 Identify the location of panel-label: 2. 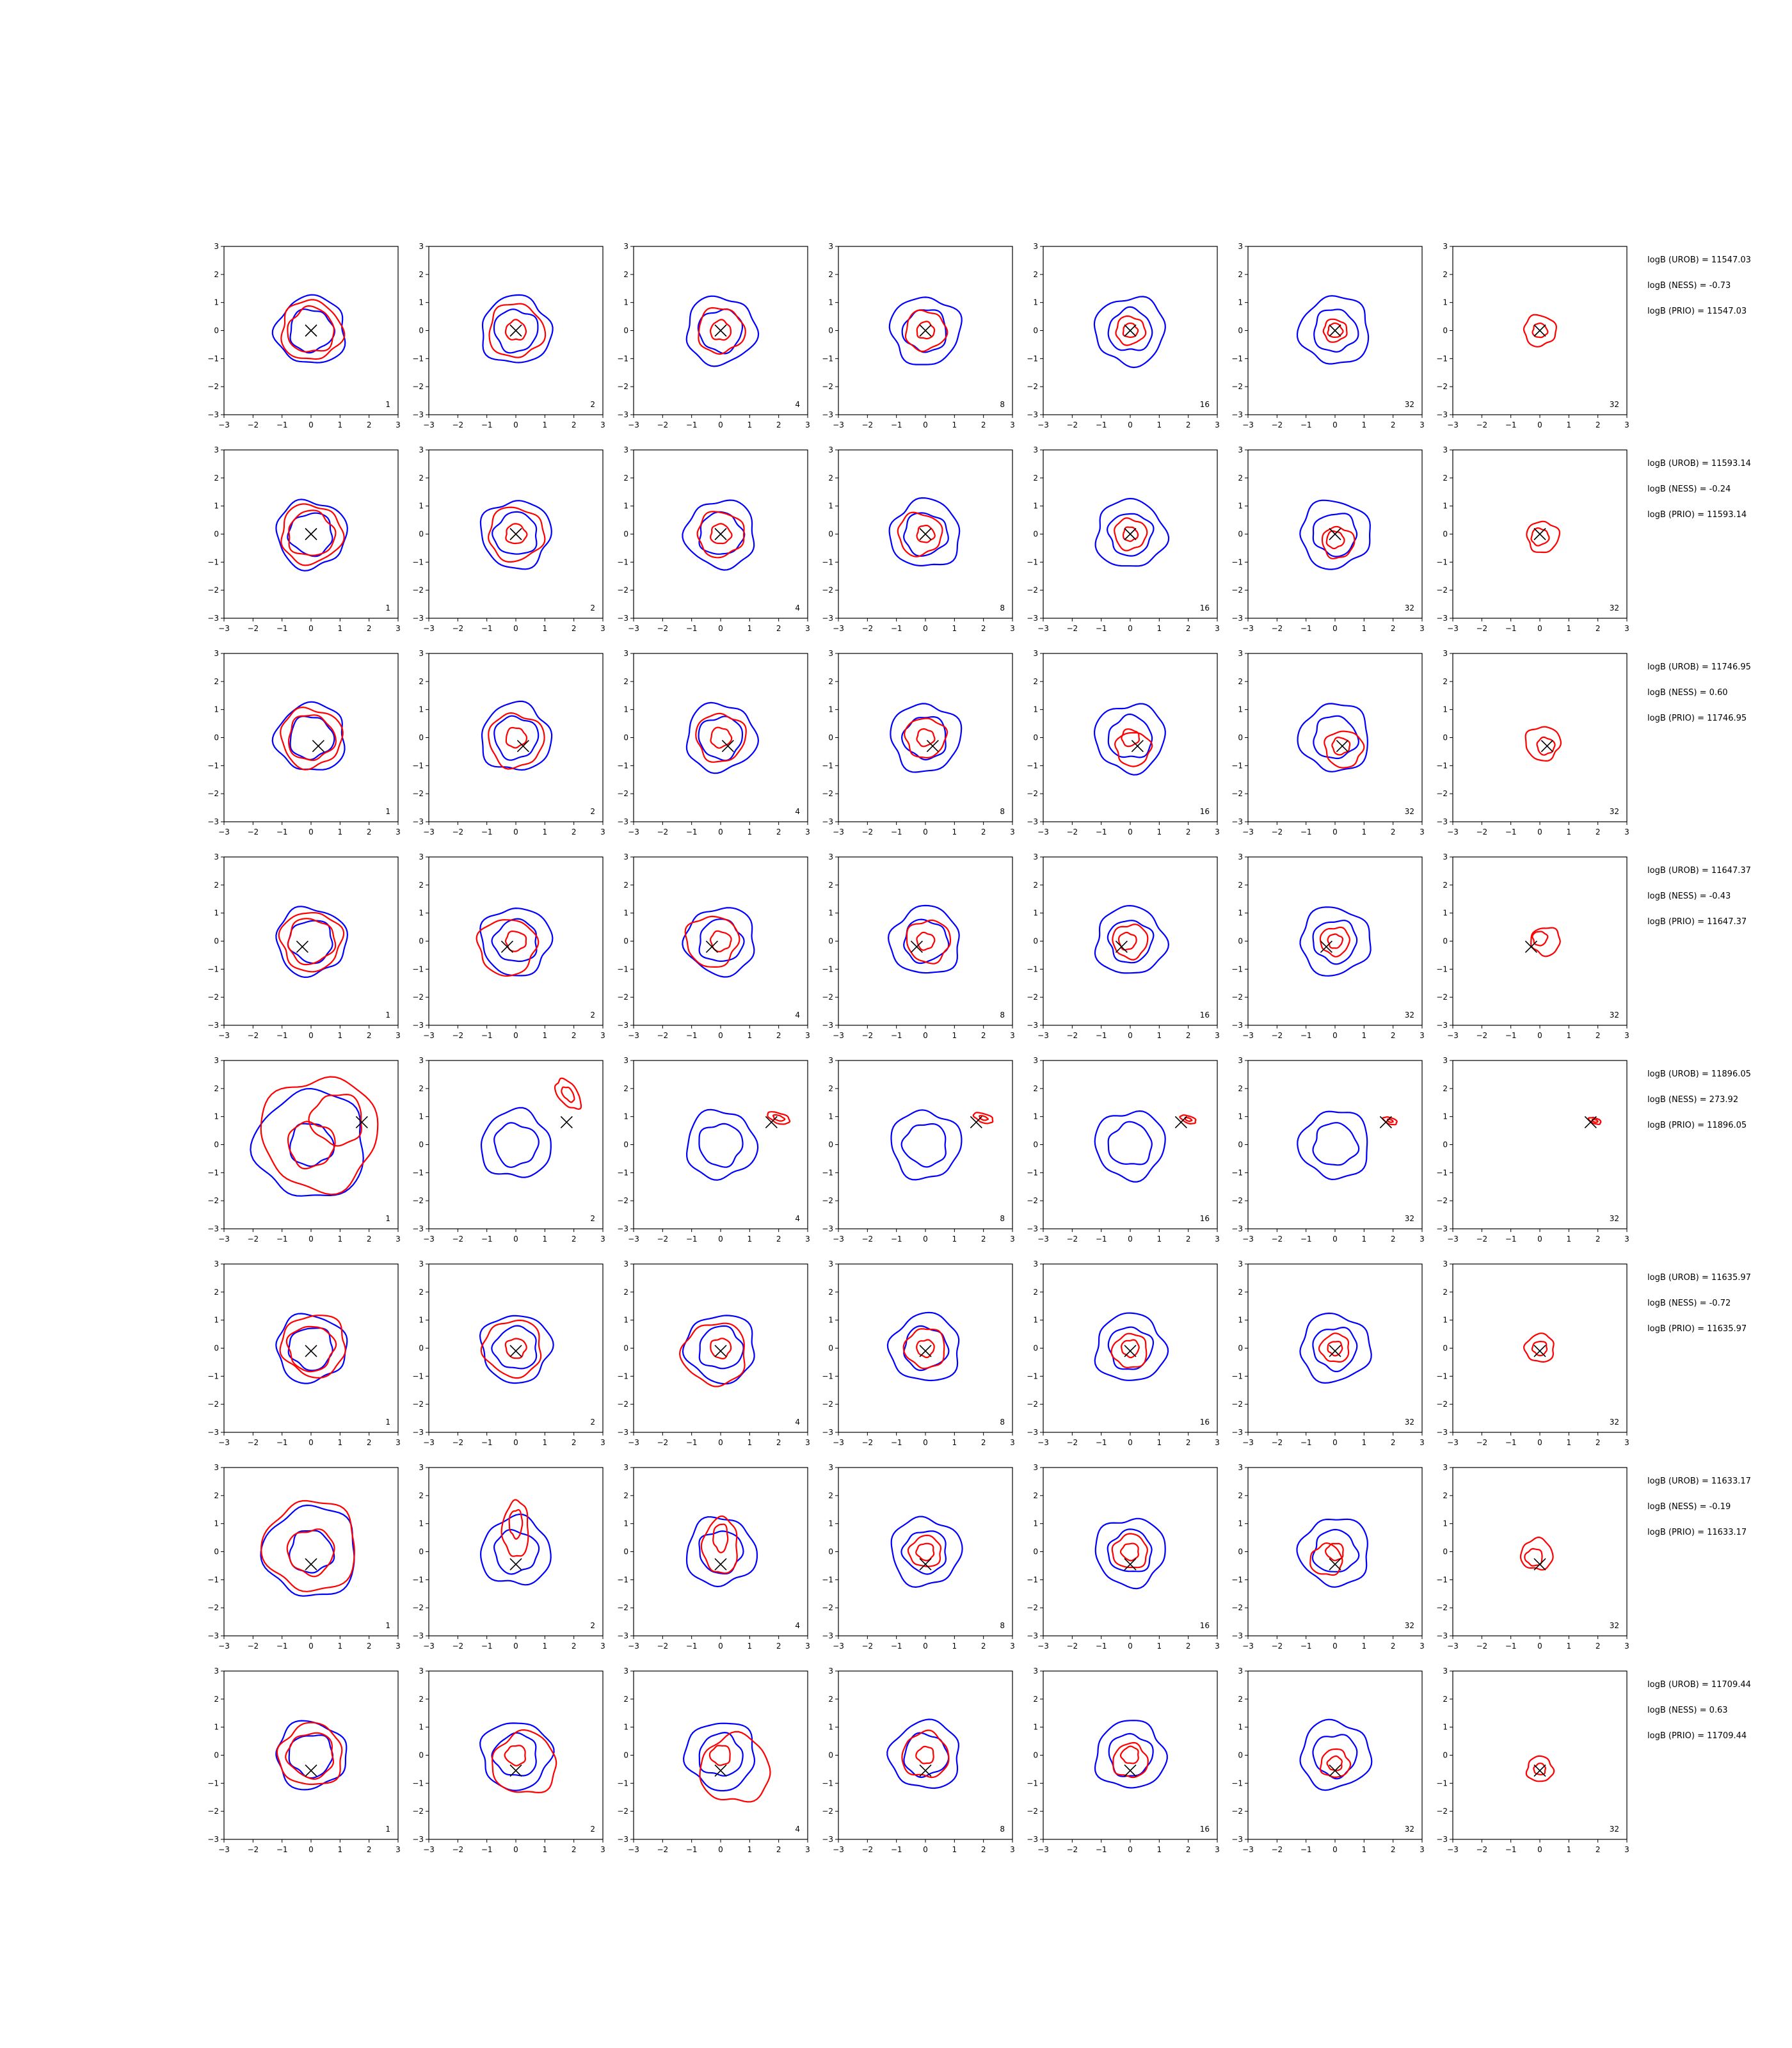
(592, 811).